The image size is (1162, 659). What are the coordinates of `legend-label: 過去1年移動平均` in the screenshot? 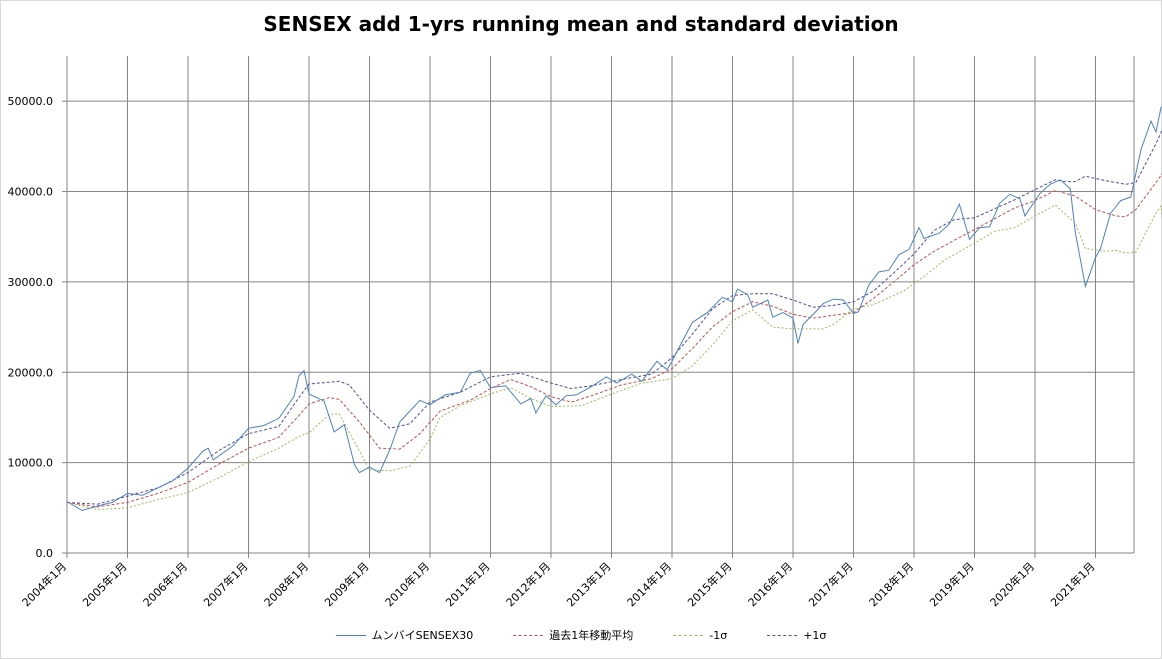 It's located at (591, 635).